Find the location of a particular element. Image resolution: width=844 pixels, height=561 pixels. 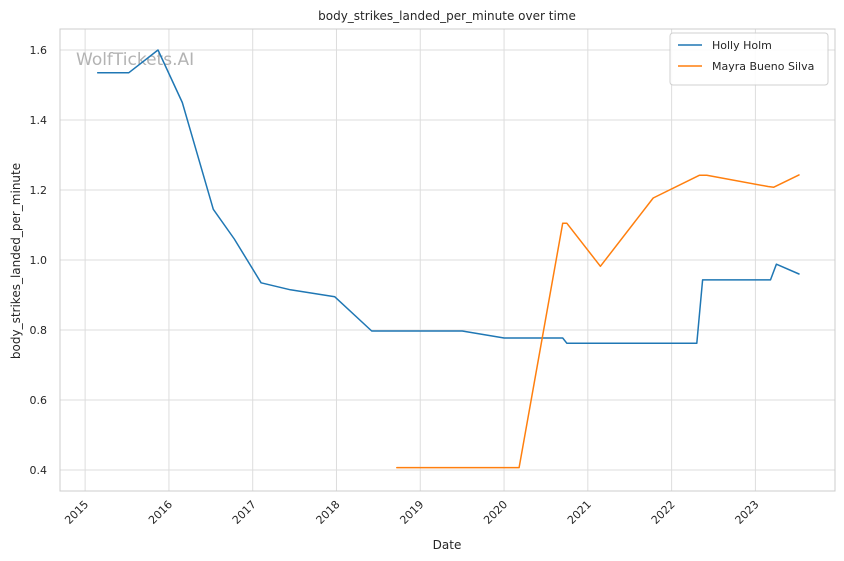

y-tick-label: 0.4 is located at coordinates (39, 470).